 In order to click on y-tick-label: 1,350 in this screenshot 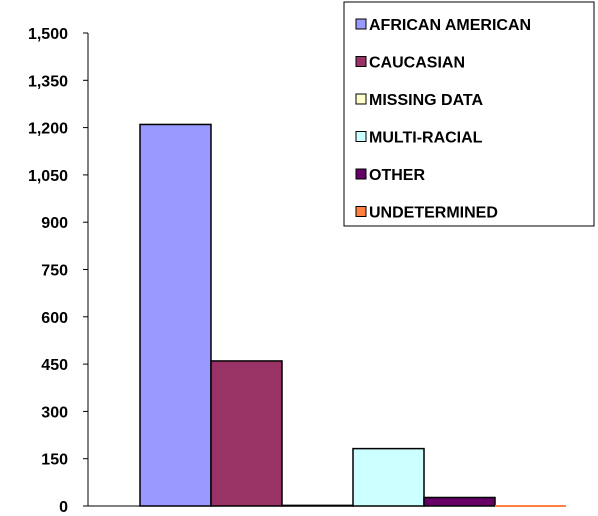, I will do `click(48, 81)`.